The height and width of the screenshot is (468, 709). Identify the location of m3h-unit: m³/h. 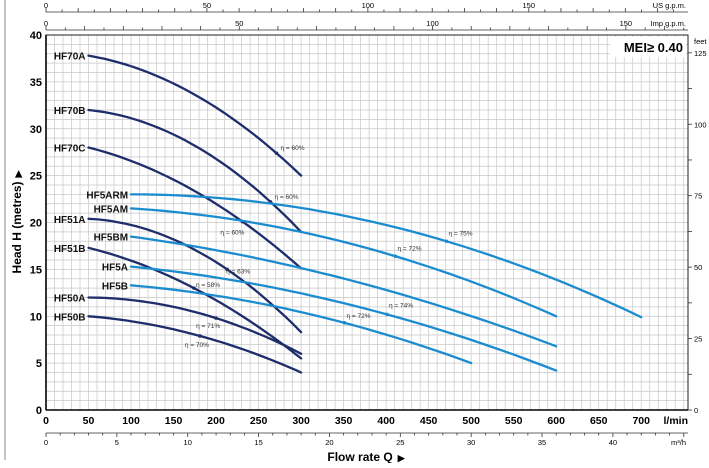
(678, 442).